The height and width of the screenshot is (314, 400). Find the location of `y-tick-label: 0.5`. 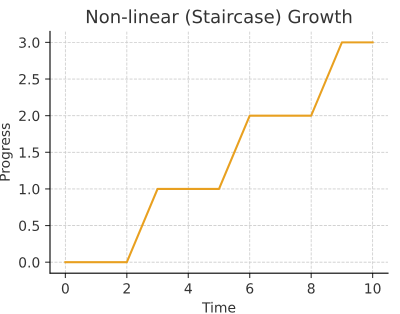

y-tick-label: 0.5 is located at coordinates (29, 226).